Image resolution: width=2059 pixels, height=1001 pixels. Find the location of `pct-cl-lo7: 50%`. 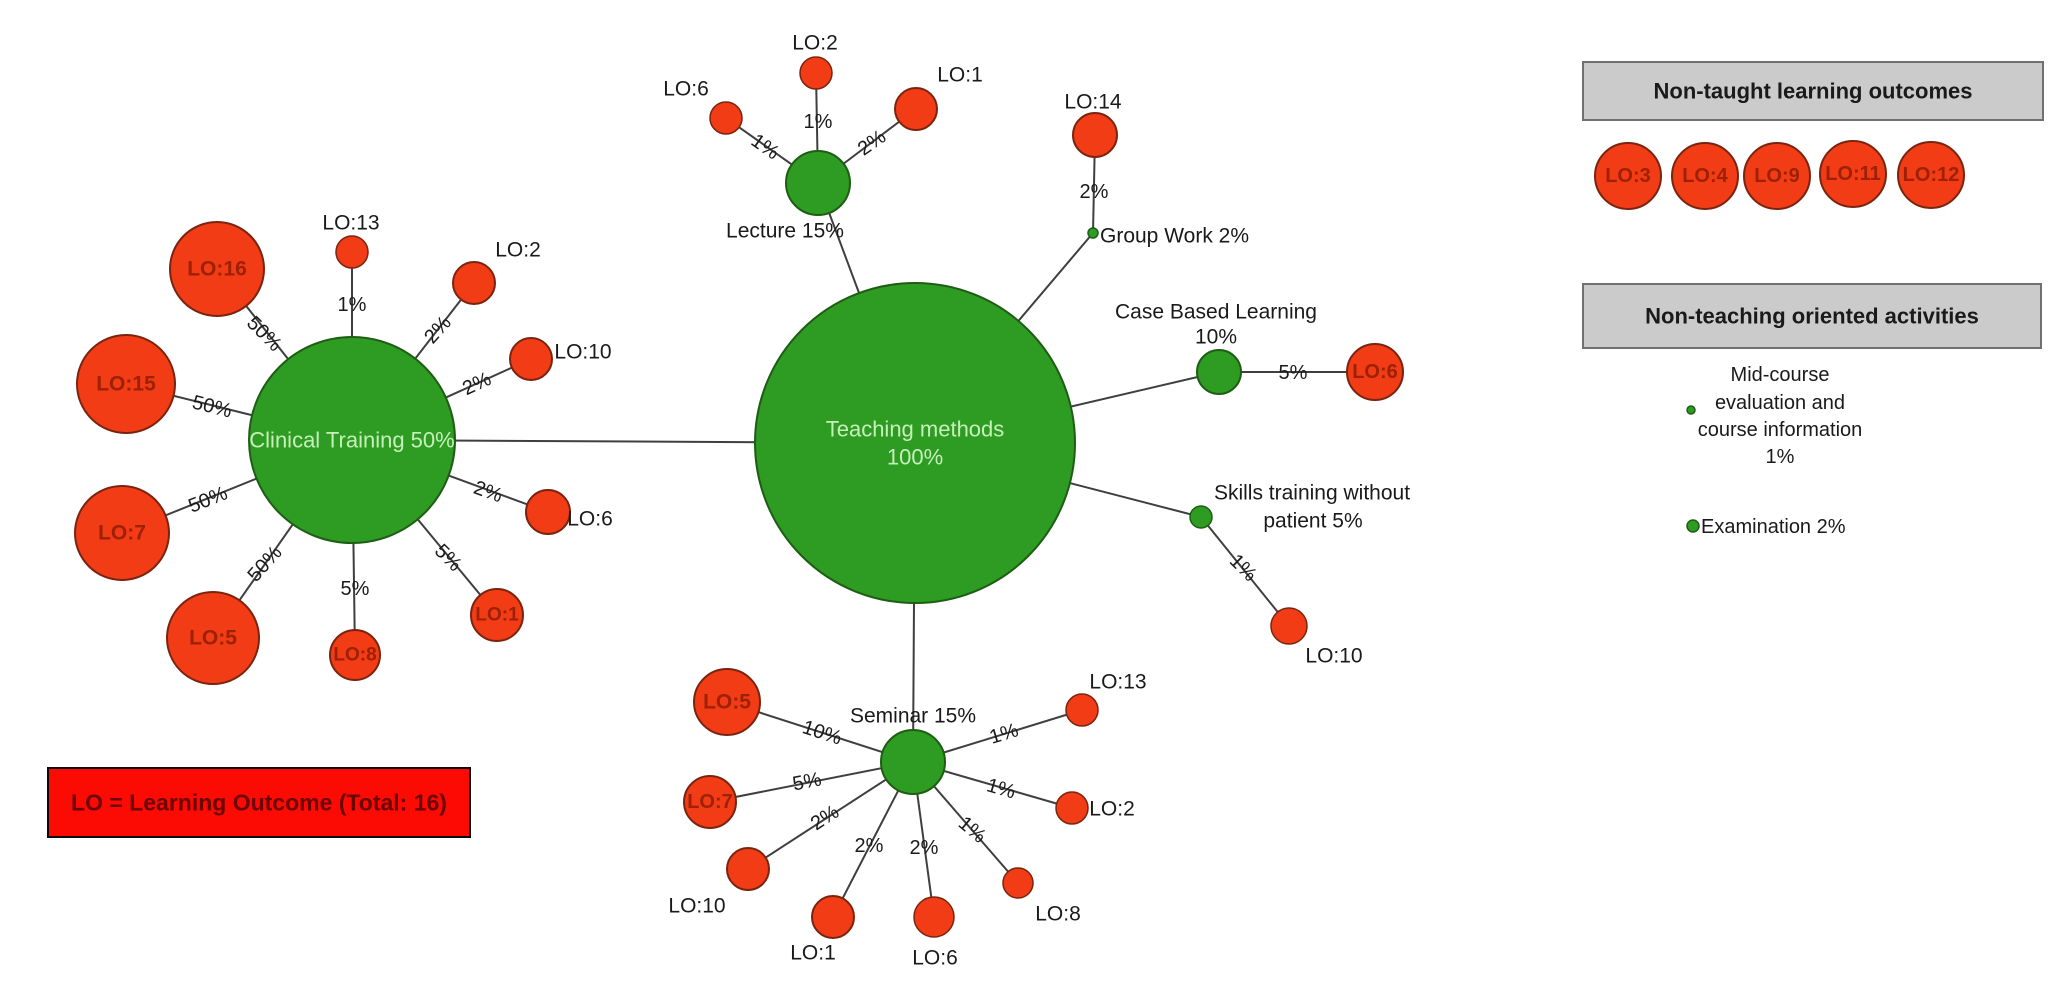

pct-cl-lo7: 50% is located at coordinates (208, 499).